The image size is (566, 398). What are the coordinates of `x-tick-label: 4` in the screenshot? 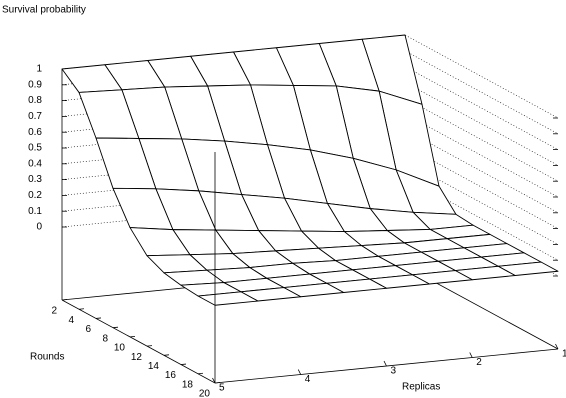 It's located at (71, 320).